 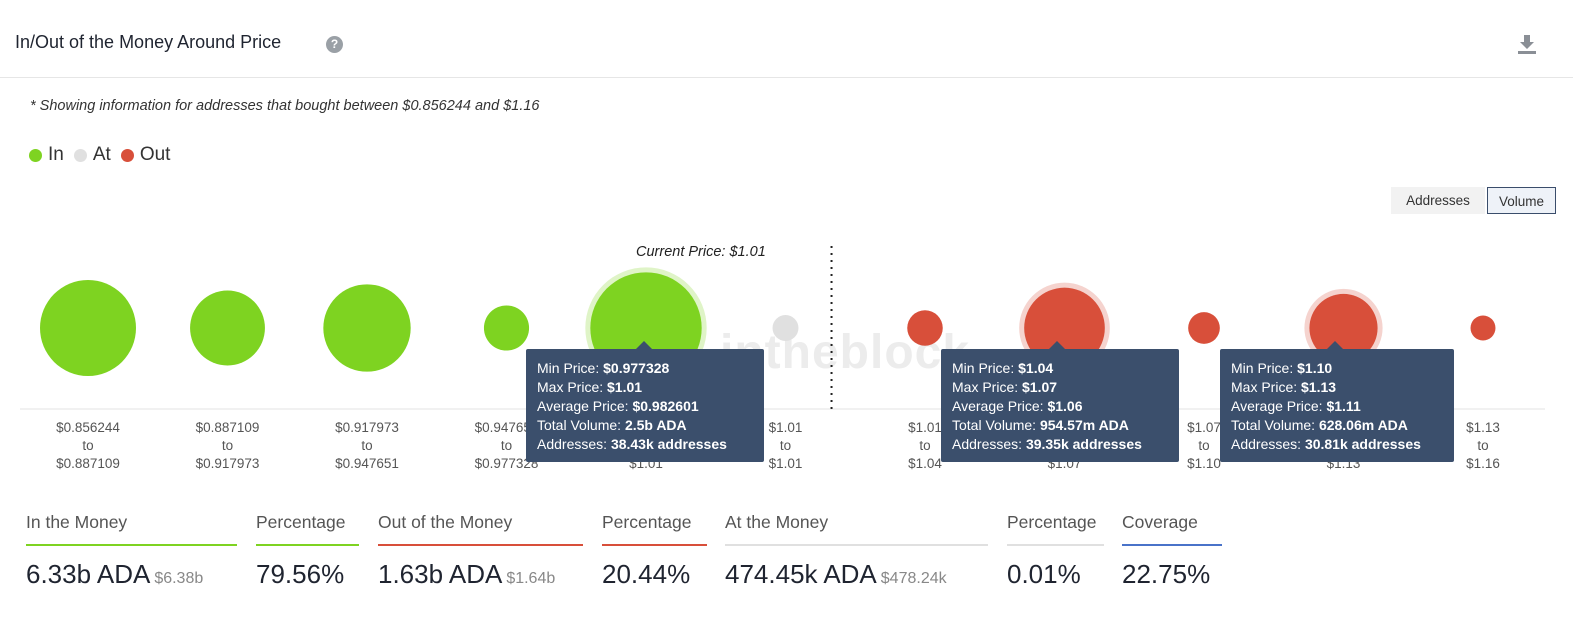 I want to click on stat-value-text: 1.63b ADA, so click(x=440, y=574).